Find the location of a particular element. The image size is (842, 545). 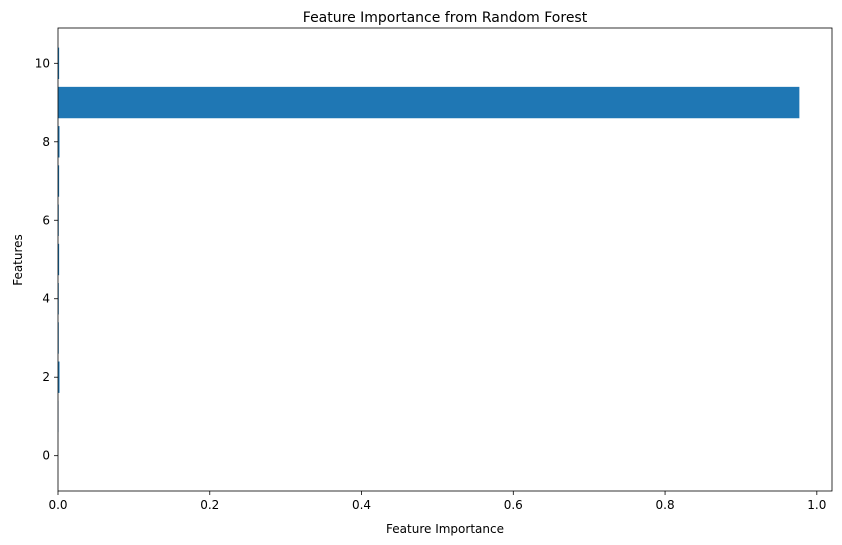

y-tick-label: 10 is located at coordinates (42, 63).